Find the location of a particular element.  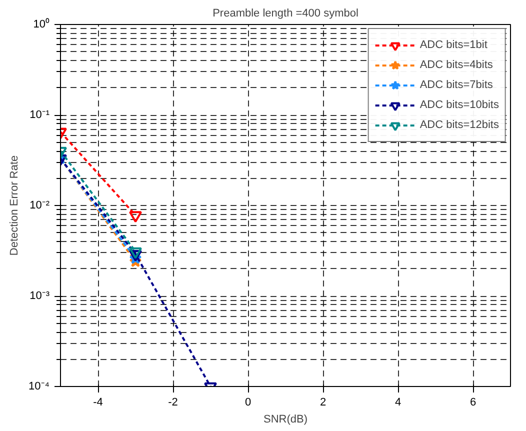

x-tick-label: 4 is located at coordinates (398, 402).